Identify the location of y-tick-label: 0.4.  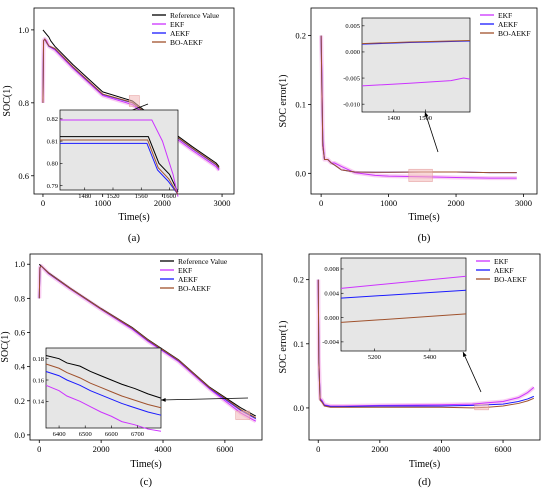
(19, 367).